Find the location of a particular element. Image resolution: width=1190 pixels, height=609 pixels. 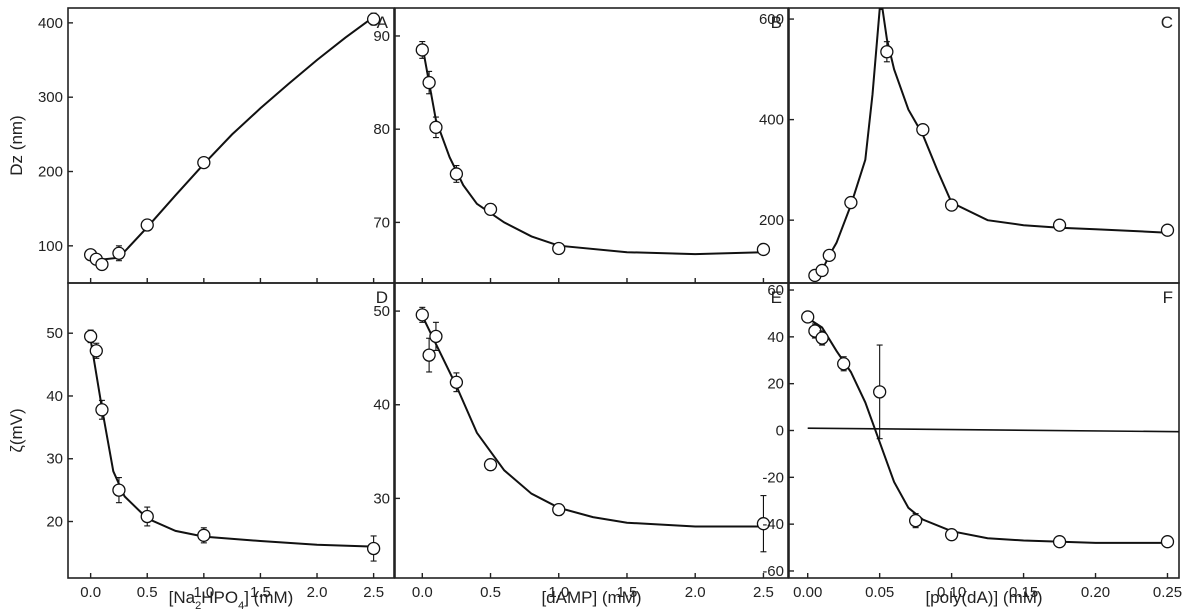

y-tick-label: -60 is located at coordinates (773, 571).